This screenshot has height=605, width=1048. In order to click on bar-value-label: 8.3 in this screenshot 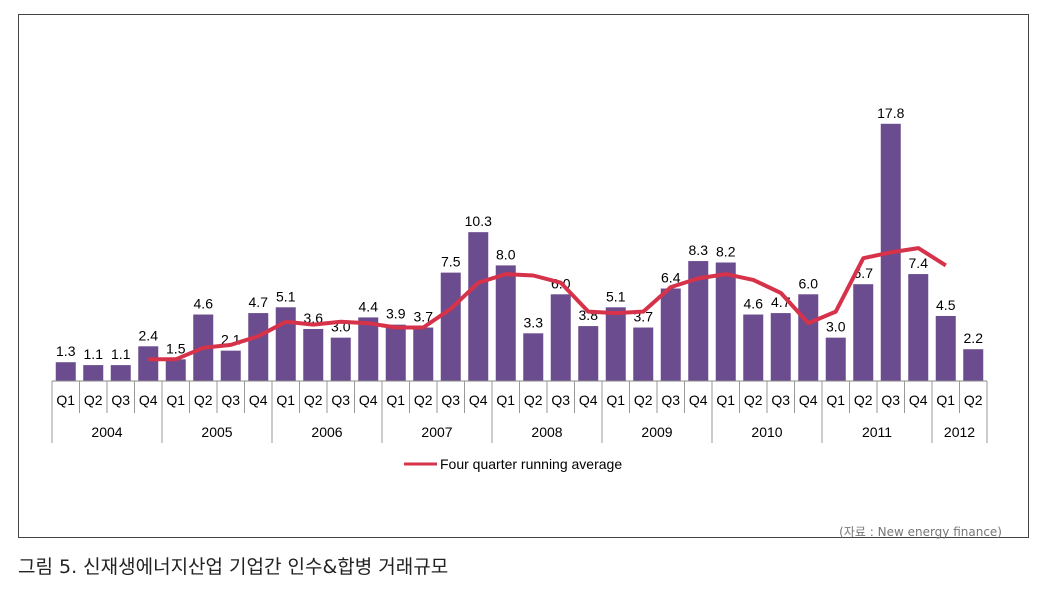, I will do `click(699, 250)`.